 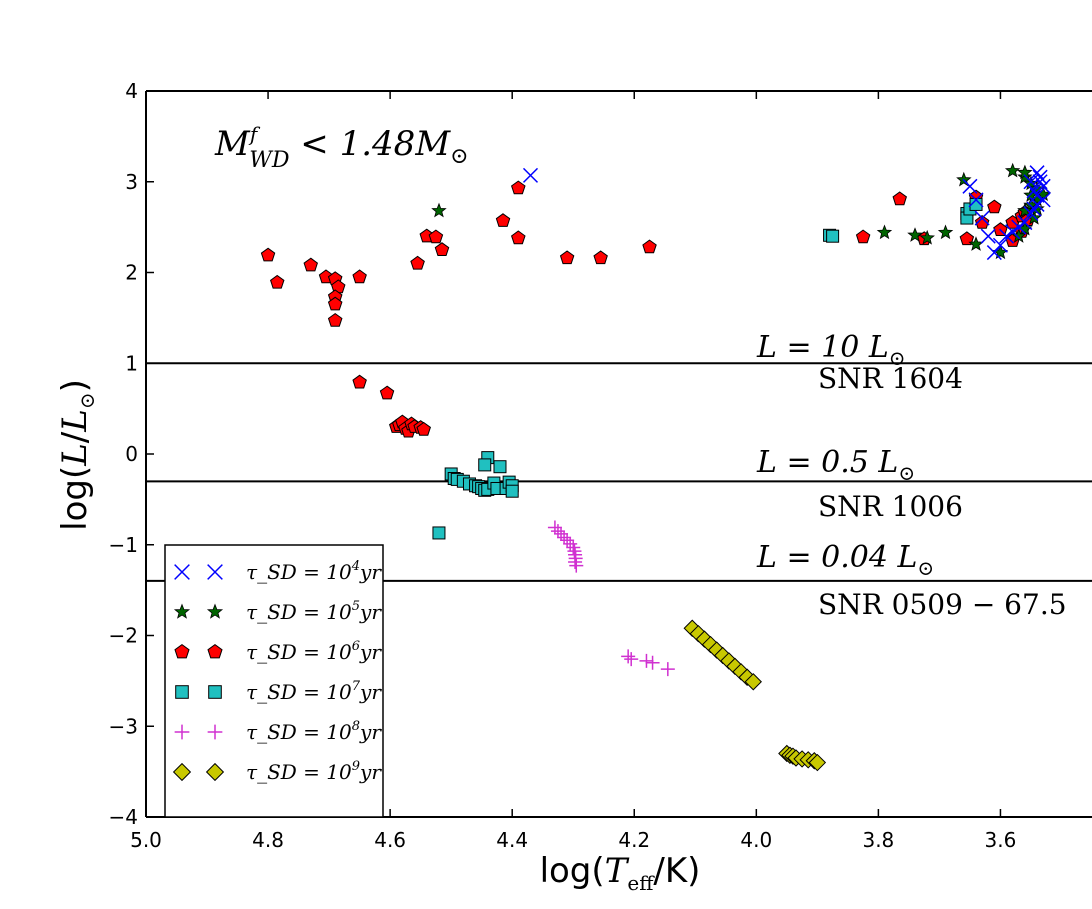 I want to click on legend-box, so click(x=274, y=681).